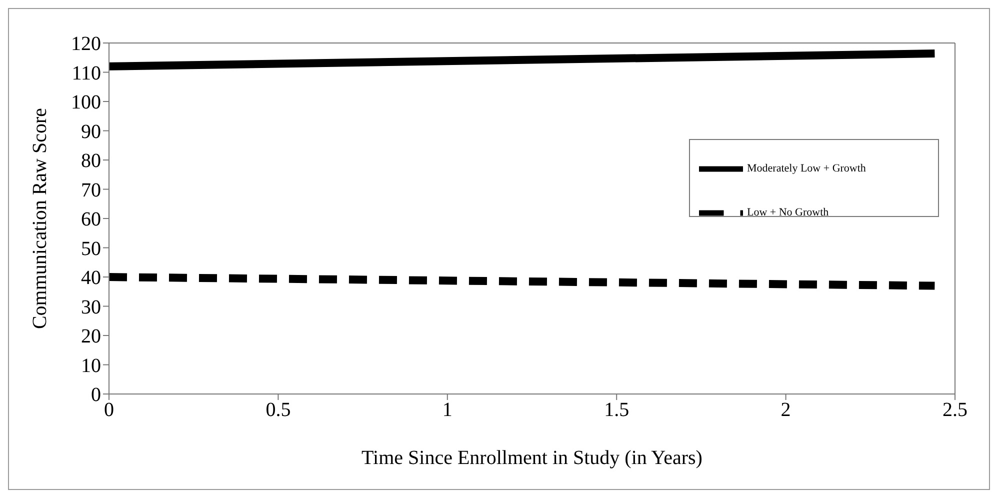 Image resolution: width=998 pixels, height=498 pixels. Describe the element at coordinates (86, 73) in the screenshot. I see `y-tick-label: 110` at that location.